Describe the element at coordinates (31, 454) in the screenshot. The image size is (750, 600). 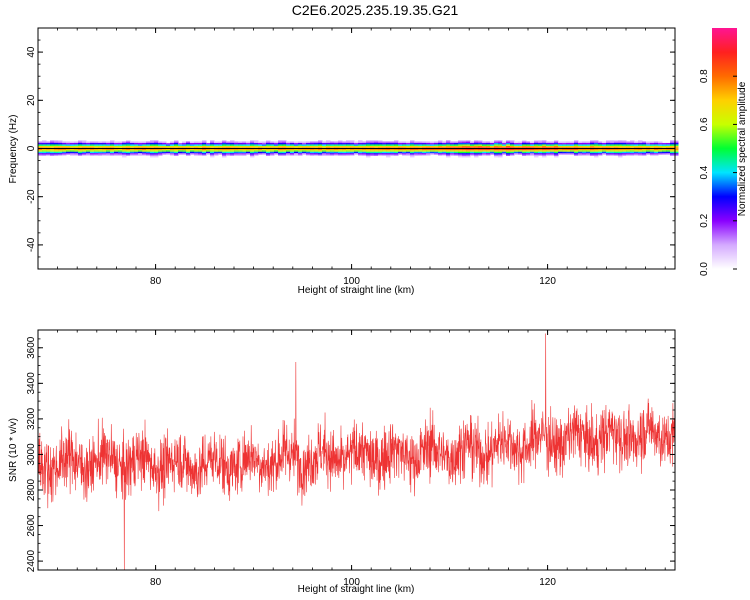
I see `snr-y-tick-label: 3000` at that location.